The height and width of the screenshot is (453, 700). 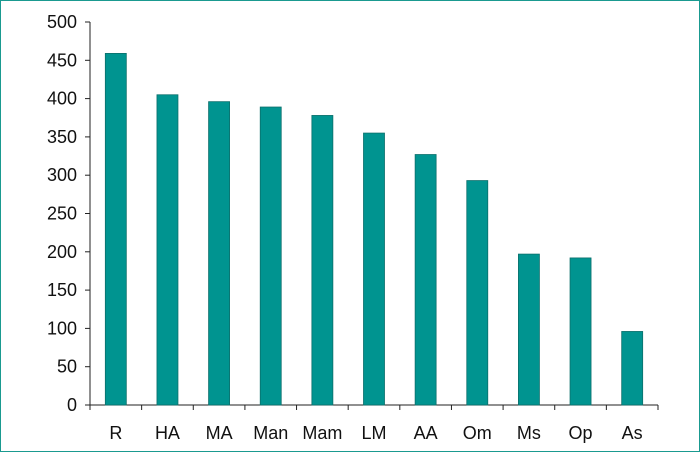 What do you see at coordinates (62, 99) in the screenshot?
I see `y-tick-label: 400` at bounding box center [62, 99].